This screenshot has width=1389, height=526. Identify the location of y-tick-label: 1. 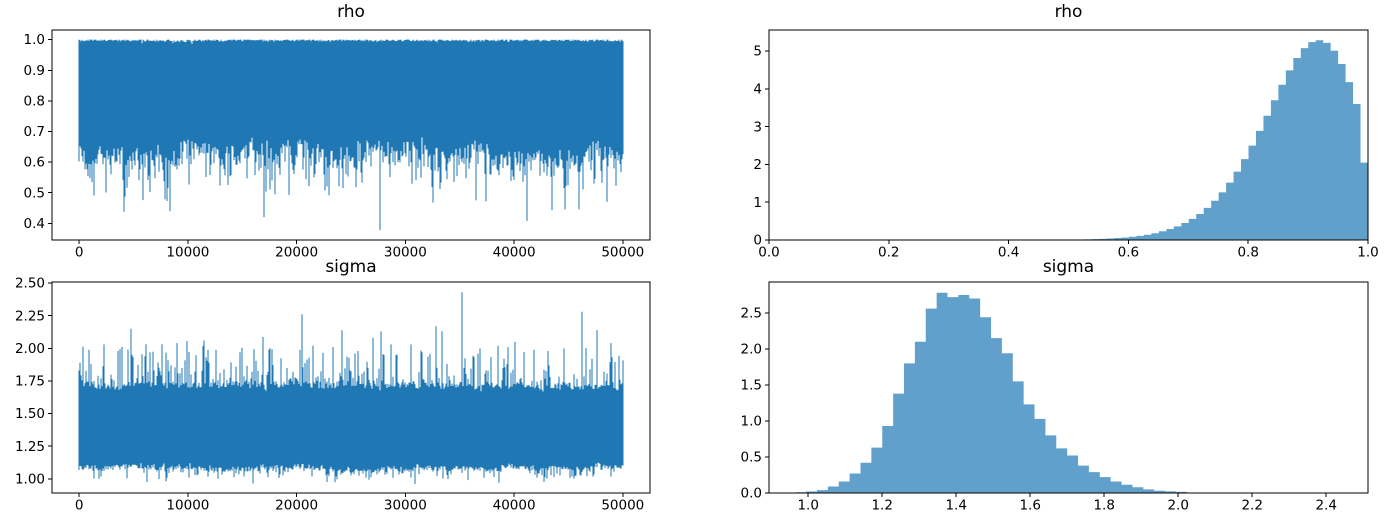
(757, 203).